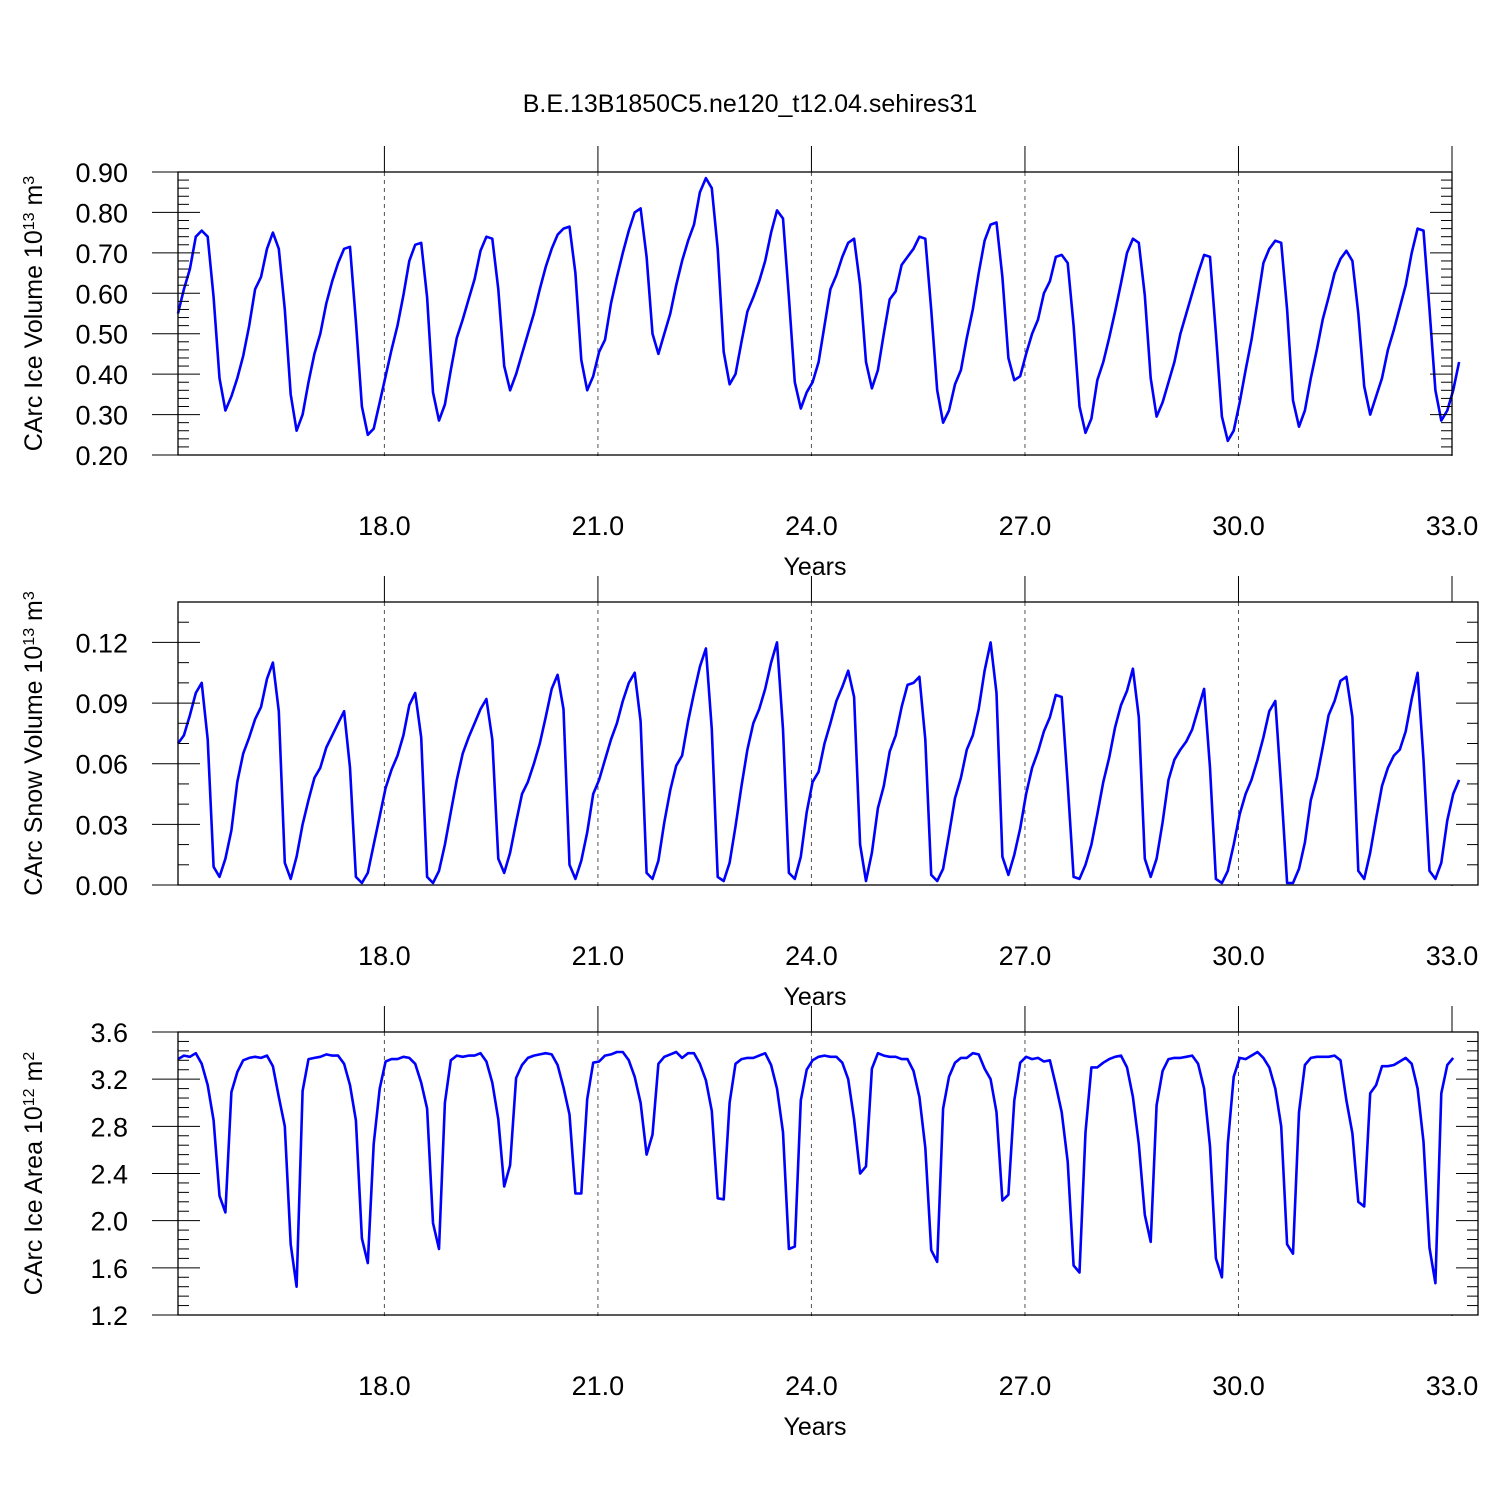 The width and height of the screenshot is (1500, 1500). I want to click on y-tick-label: 0.03, so click(101, 825).